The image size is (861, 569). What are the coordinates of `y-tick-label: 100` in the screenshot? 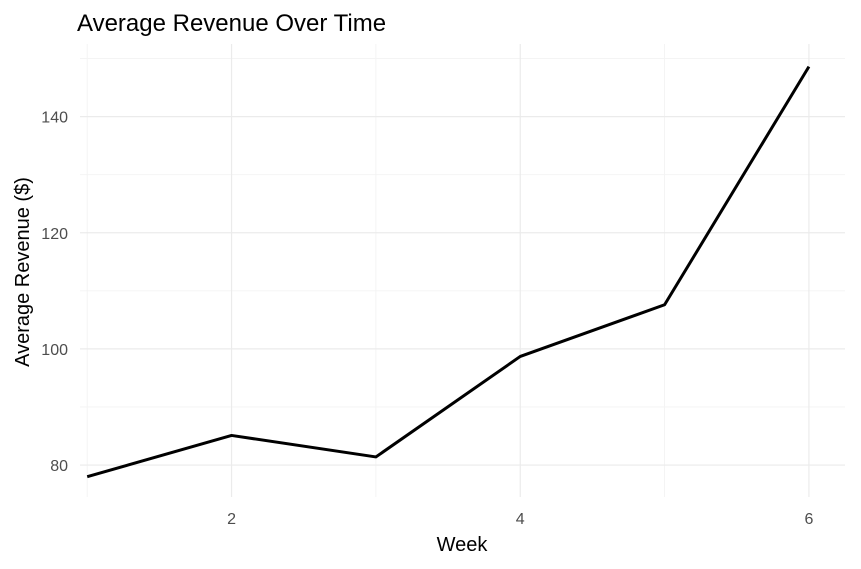 It's located at (54, 350).